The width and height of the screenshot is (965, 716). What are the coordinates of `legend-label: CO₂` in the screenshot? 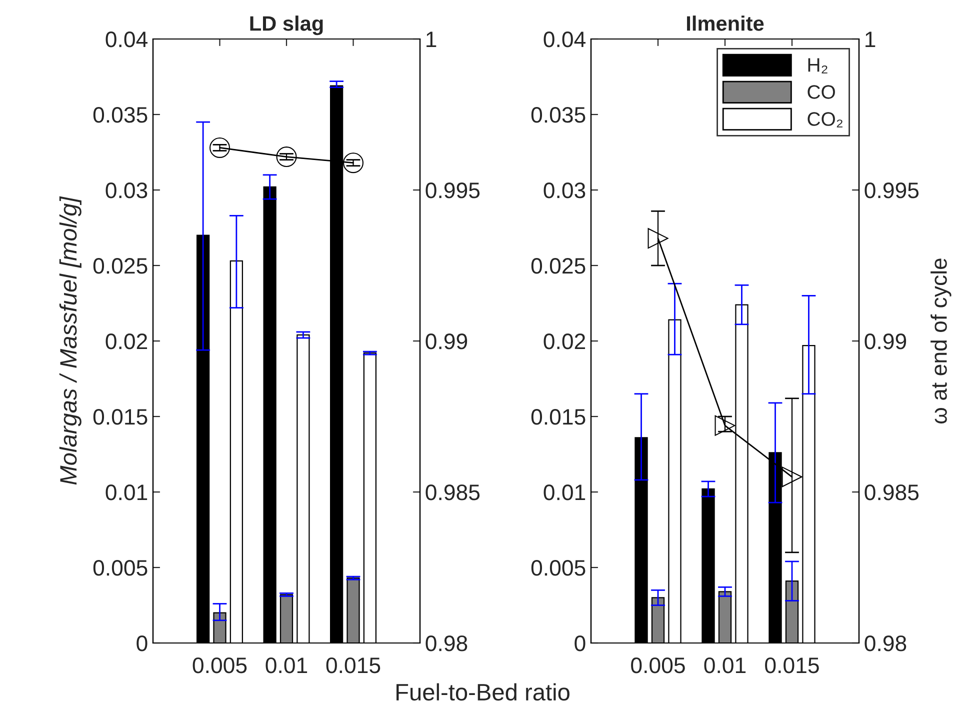 It's located at (825, 120).